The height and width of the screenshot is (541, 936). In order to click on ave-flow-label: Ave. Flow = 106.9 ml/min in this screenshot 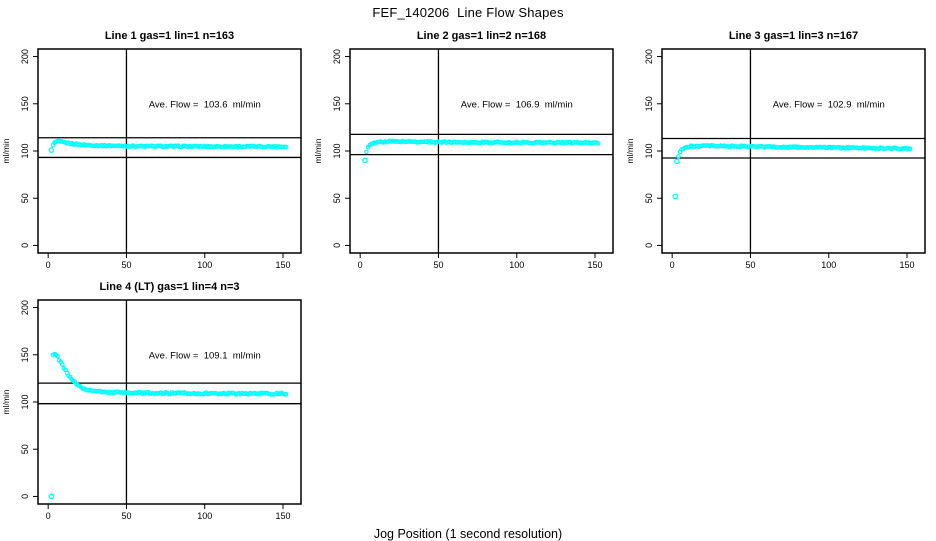, I will do `click(517, 105)`.